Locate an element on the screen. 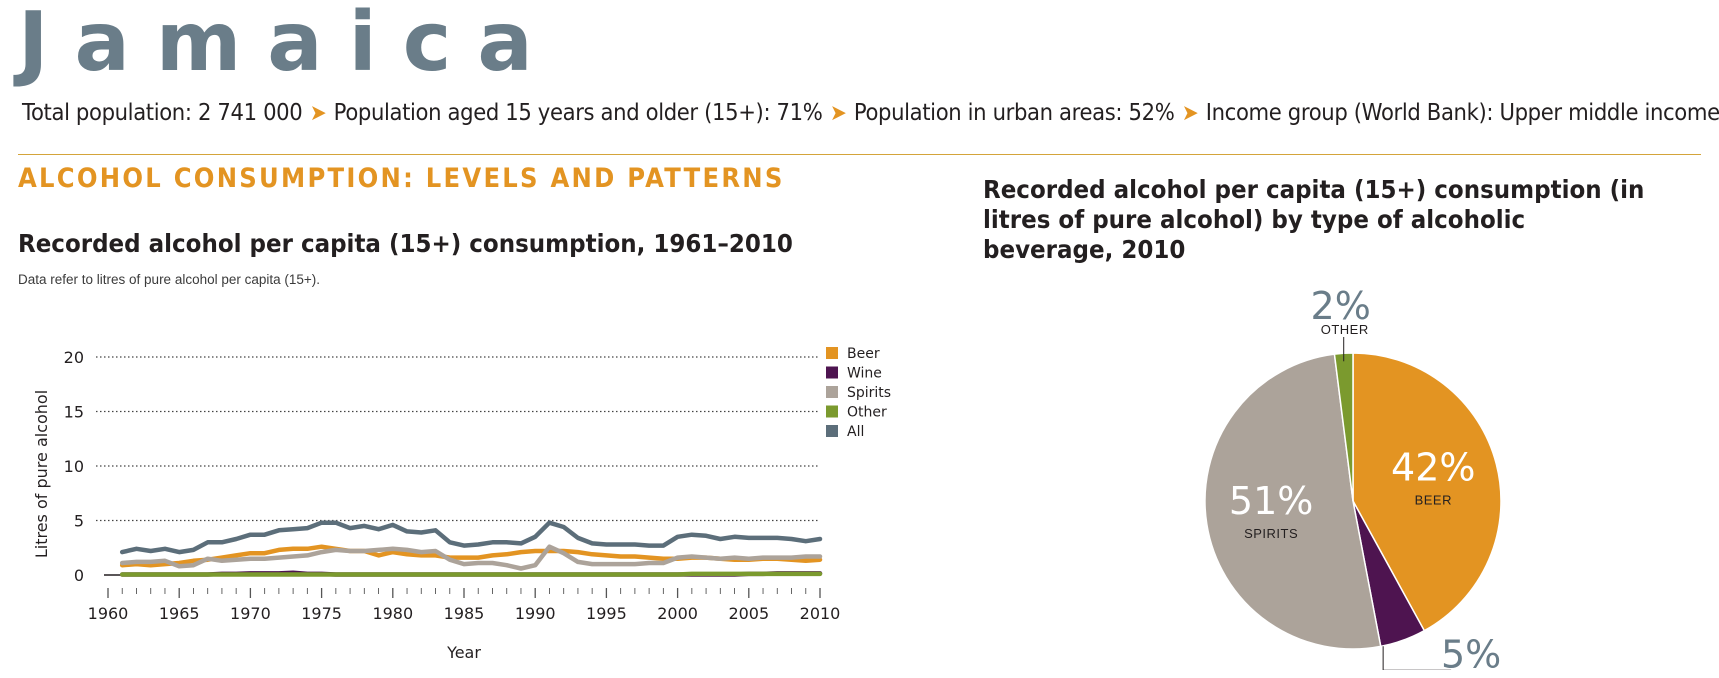 This screenshot has height=678, width=1719. legend-swatch-beer is located at coordinates (832, 353).